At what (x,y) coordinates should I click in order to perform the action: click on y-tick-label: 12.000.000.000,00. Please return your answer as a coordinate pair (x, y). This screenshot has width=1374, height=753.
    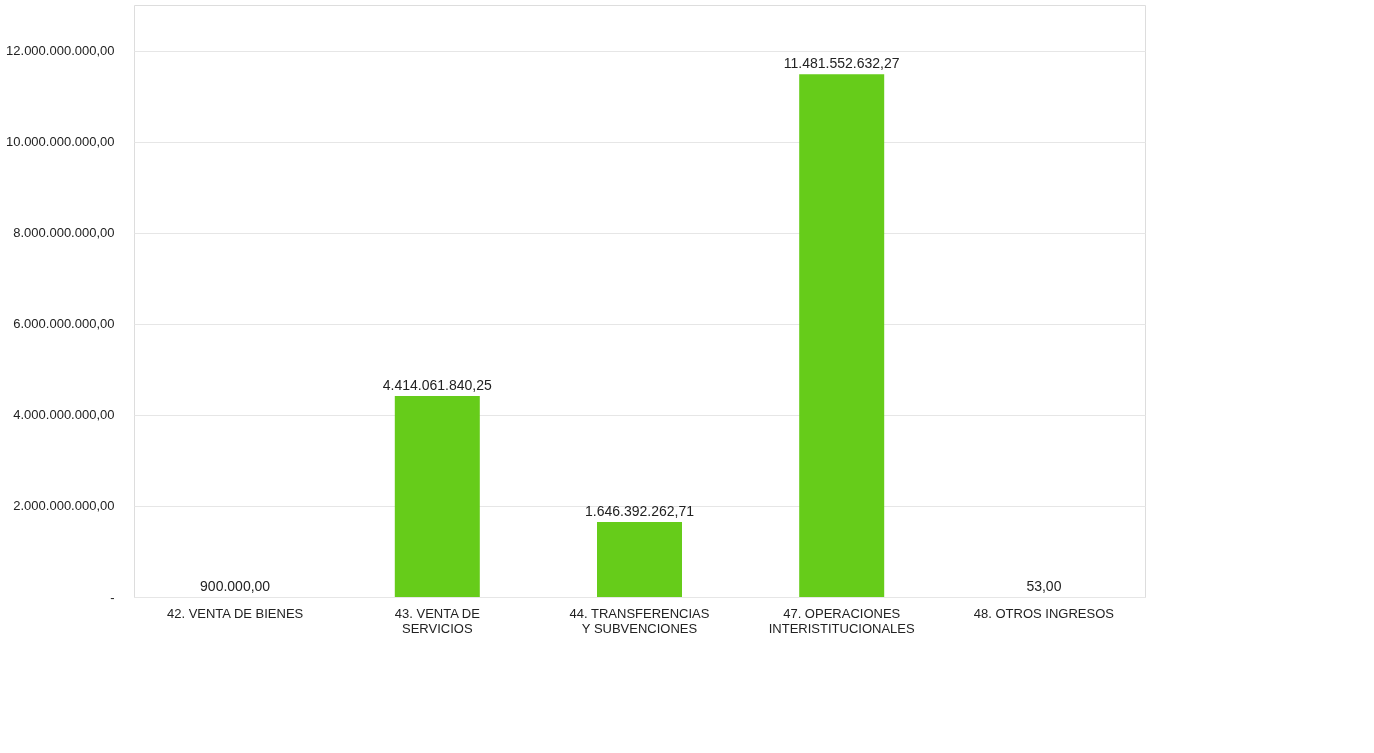
    Looking at the image, I should click on (60, 51).